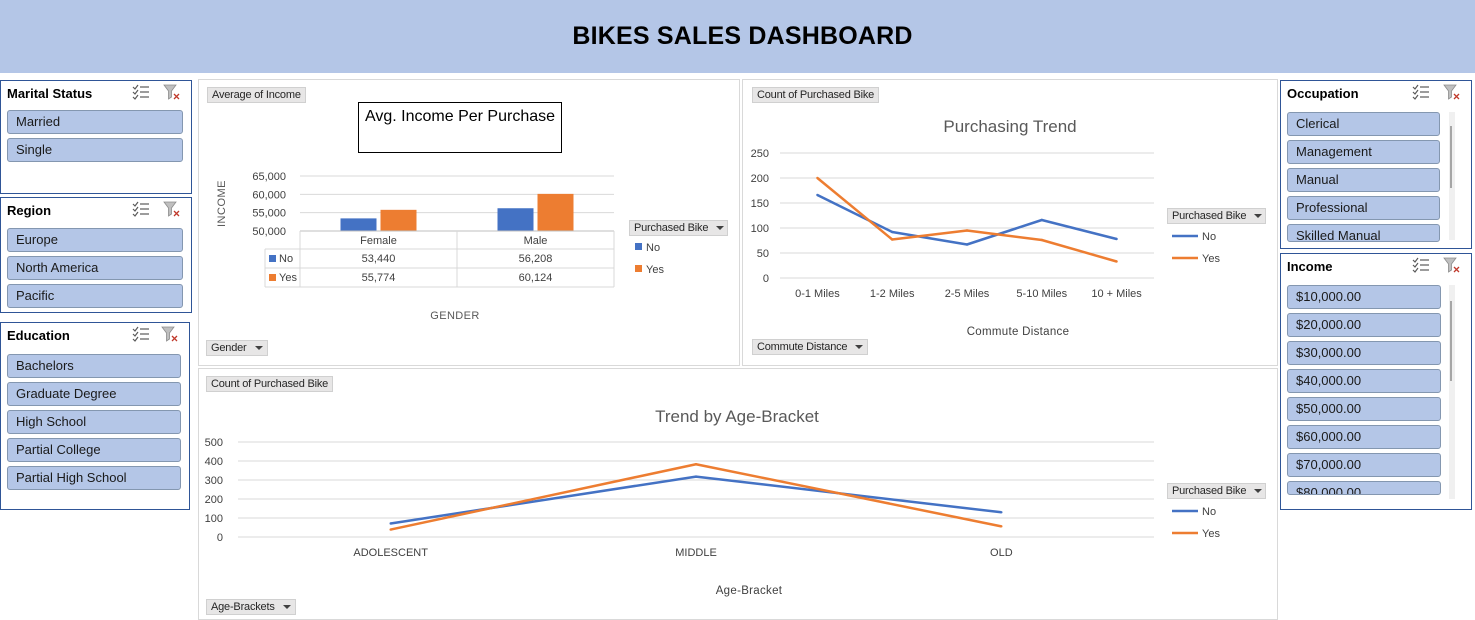 This screenshot has height=620, width=1475. What do you see at coordinates (258, 348) in the screenshot?
I see `dropdown-arrow-icon` at bounding box center [258, 348].